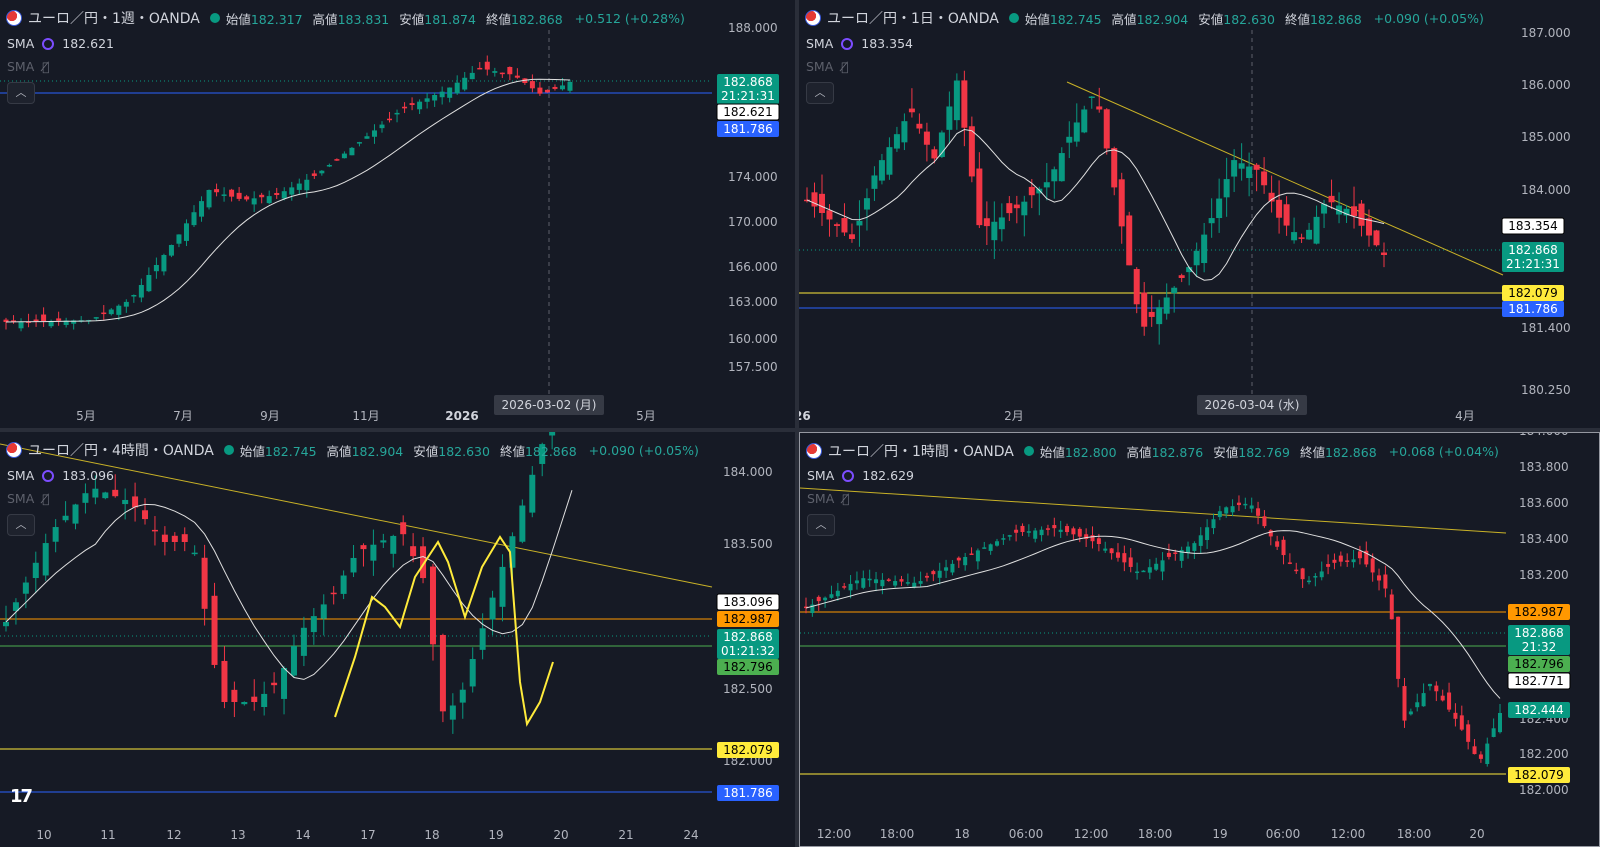  I want to click on price-tag-label: 181.786, so click(748, 129).